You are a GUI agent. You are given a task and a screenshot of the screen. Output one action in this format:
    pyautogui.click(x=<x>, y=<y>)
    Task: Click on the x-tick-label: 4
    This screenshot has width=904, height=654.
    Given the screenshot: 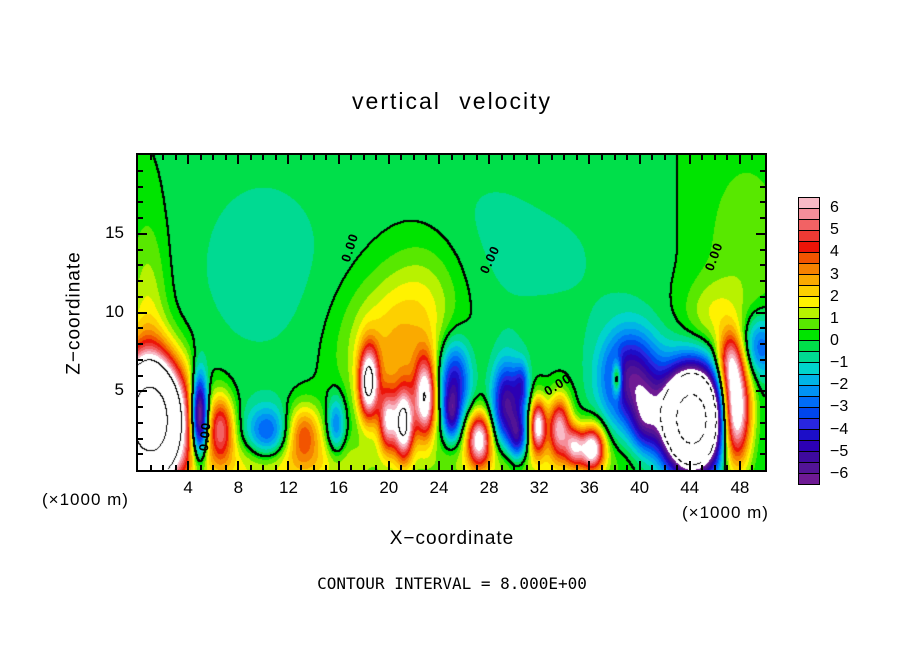 What is the action you would take?
    pyautogui.click(x=188, y=487)
    